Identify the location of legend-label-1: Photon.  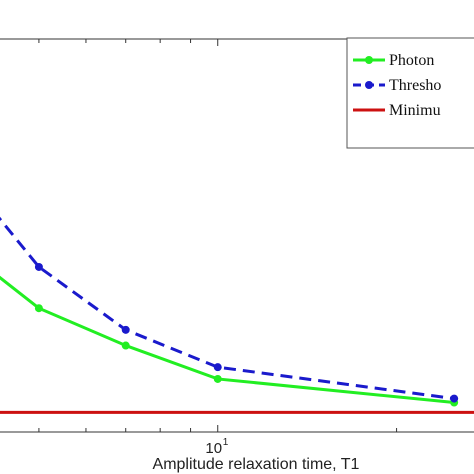
(411, 60).